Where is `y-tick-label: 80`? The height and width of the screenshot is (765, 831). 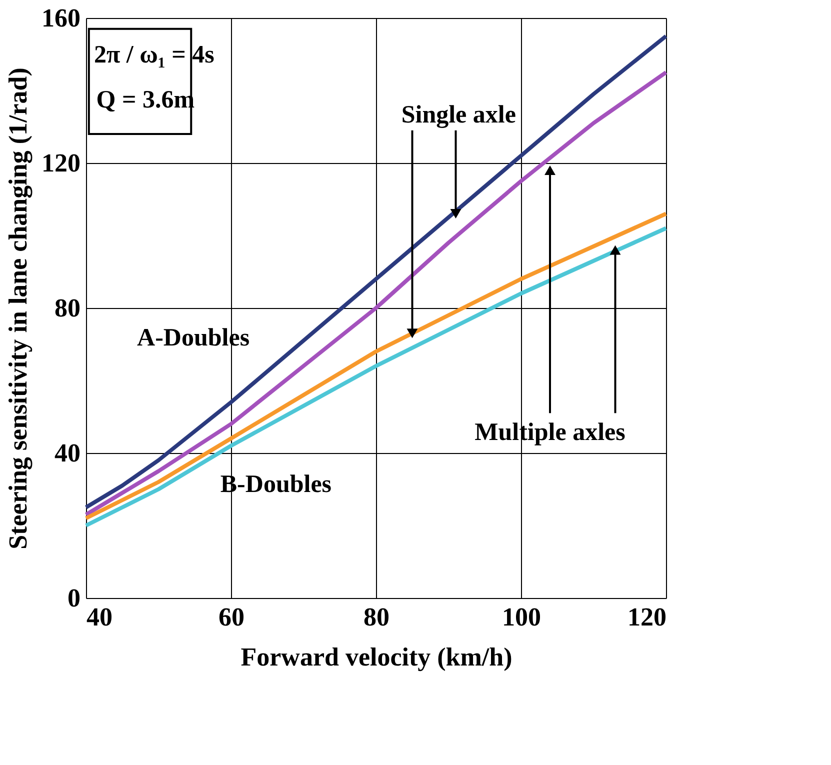 y-tick-label: 80 is located at coordinates (67, 308).